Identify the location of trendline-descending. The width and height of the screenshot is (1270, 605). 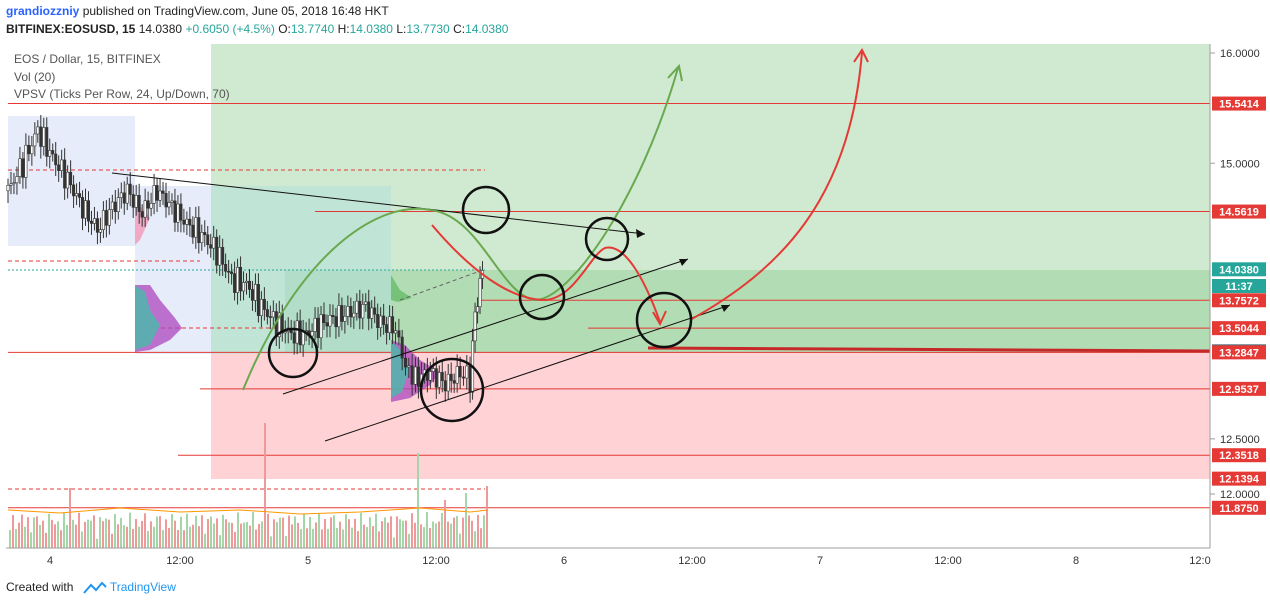
(378, 203).